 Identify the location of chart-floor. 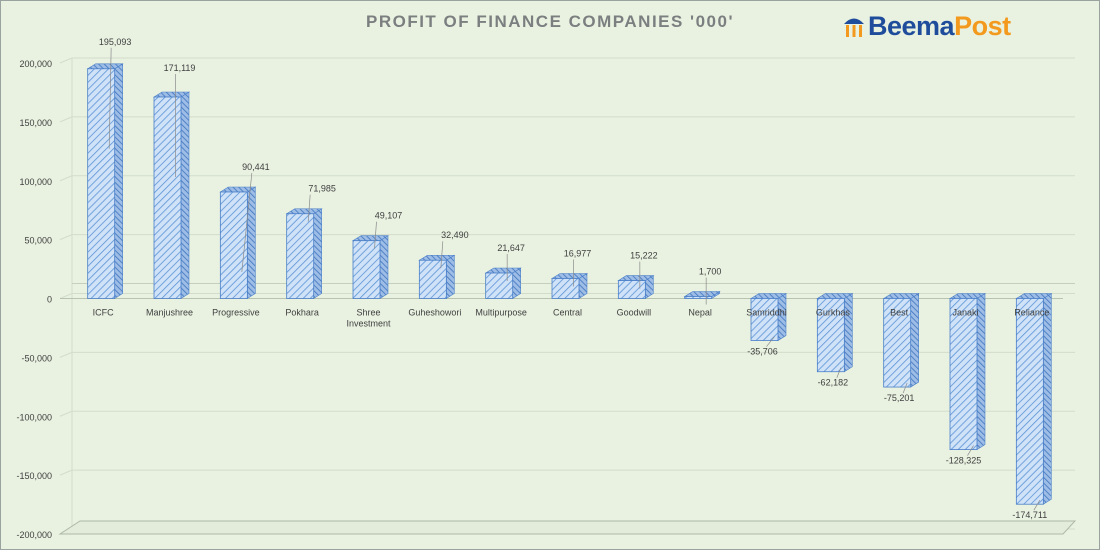
(567, 527).